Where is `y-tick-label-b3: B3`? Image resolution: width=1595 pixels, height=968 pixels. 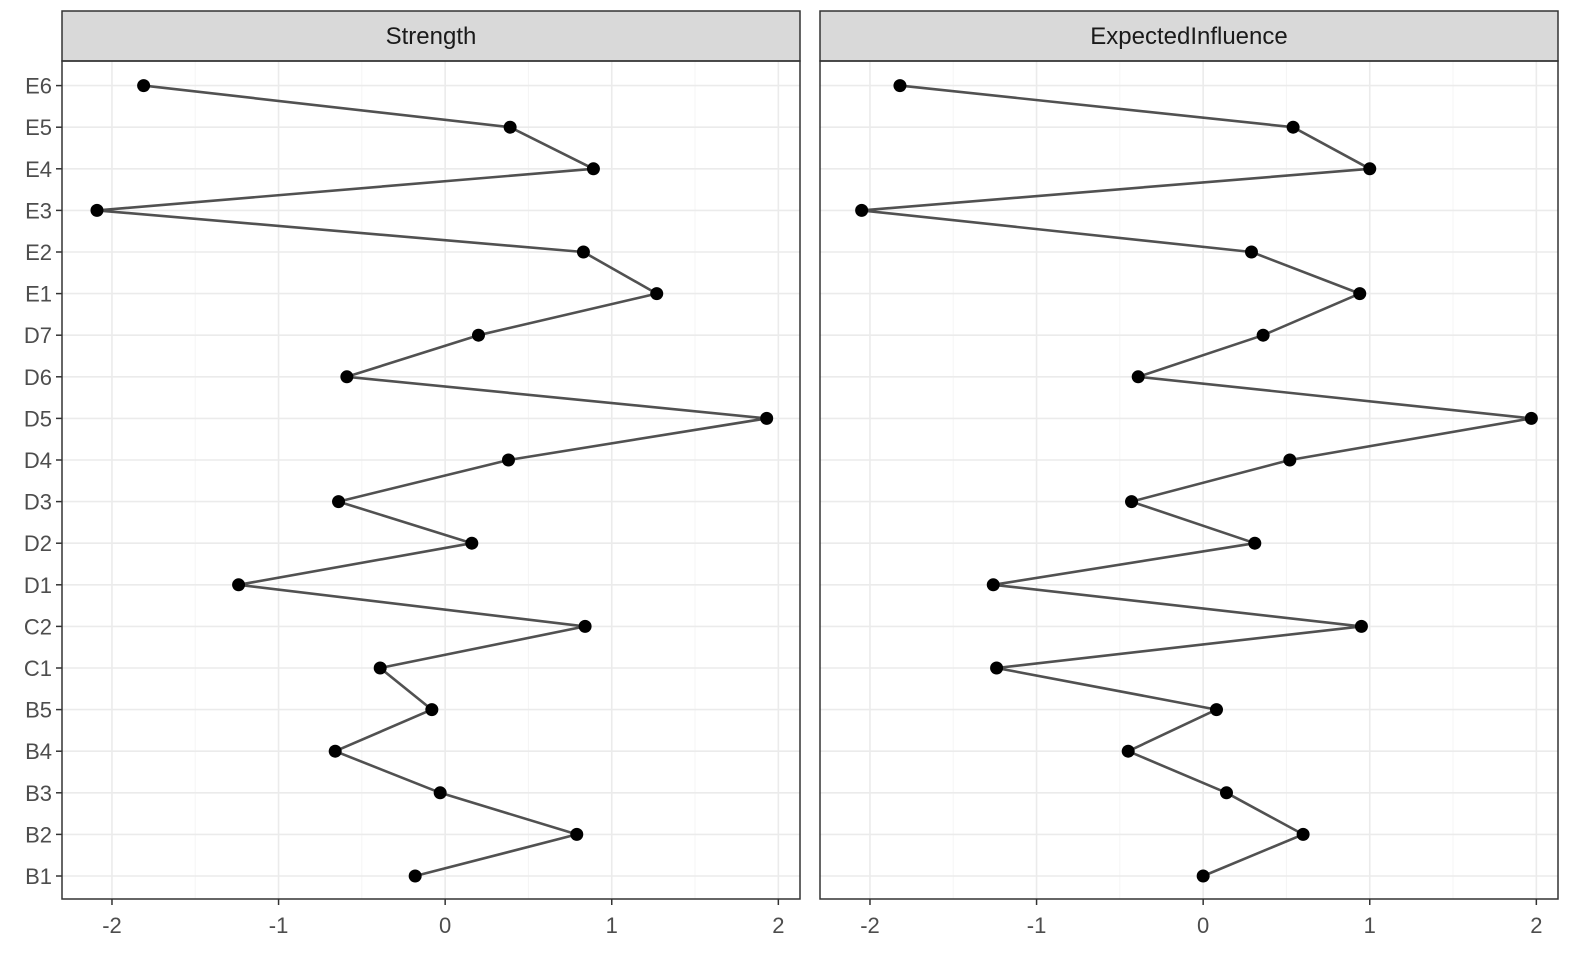
y-tick-label-b3: B3 is located at coordinates (38, 793).